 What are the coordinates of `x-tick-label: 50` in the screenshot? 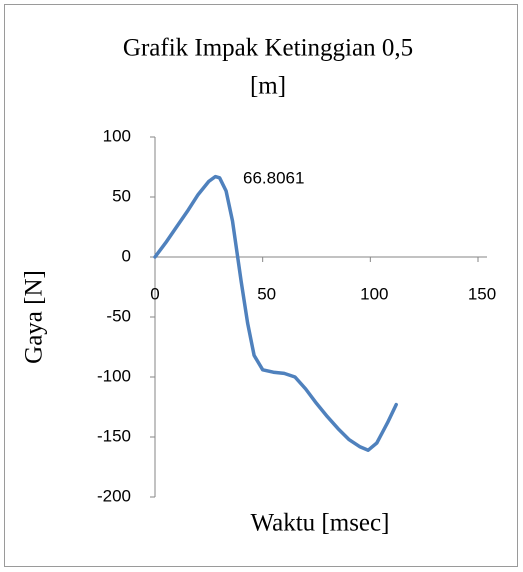 It's located at (266, 293).